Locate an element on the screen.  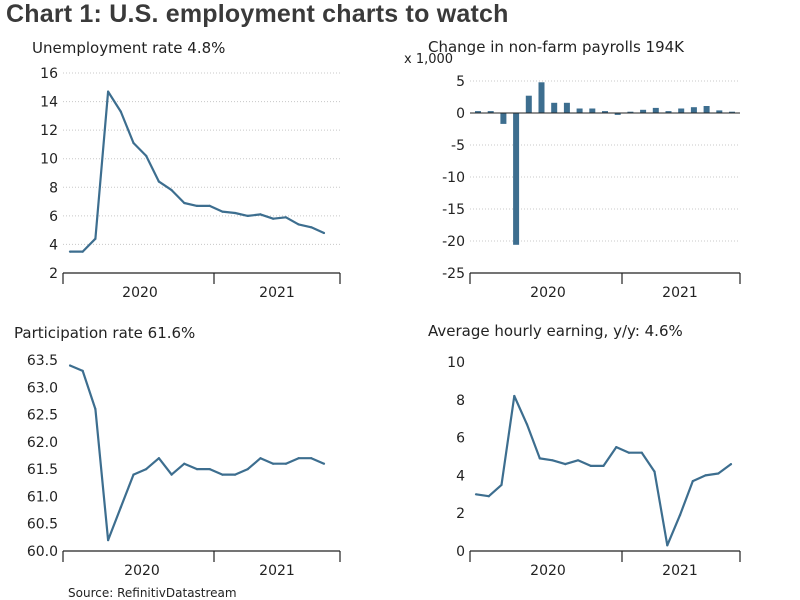
y-tick-label: 12 is located at coordinates (49, 131).